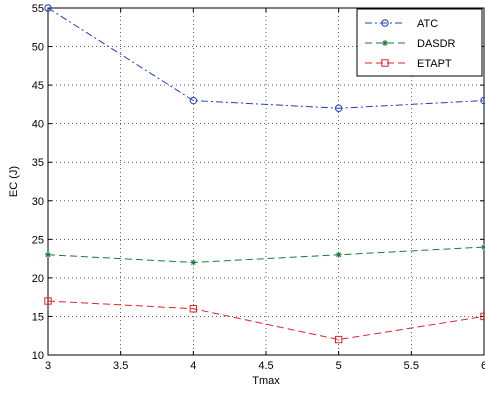 Image resolution: width=485 pixels, height=399 pixels. What do you see at coordinates (483, 366) in the screenshot?
I see `x-tick-label: 6` at bounding box center [483, 366].